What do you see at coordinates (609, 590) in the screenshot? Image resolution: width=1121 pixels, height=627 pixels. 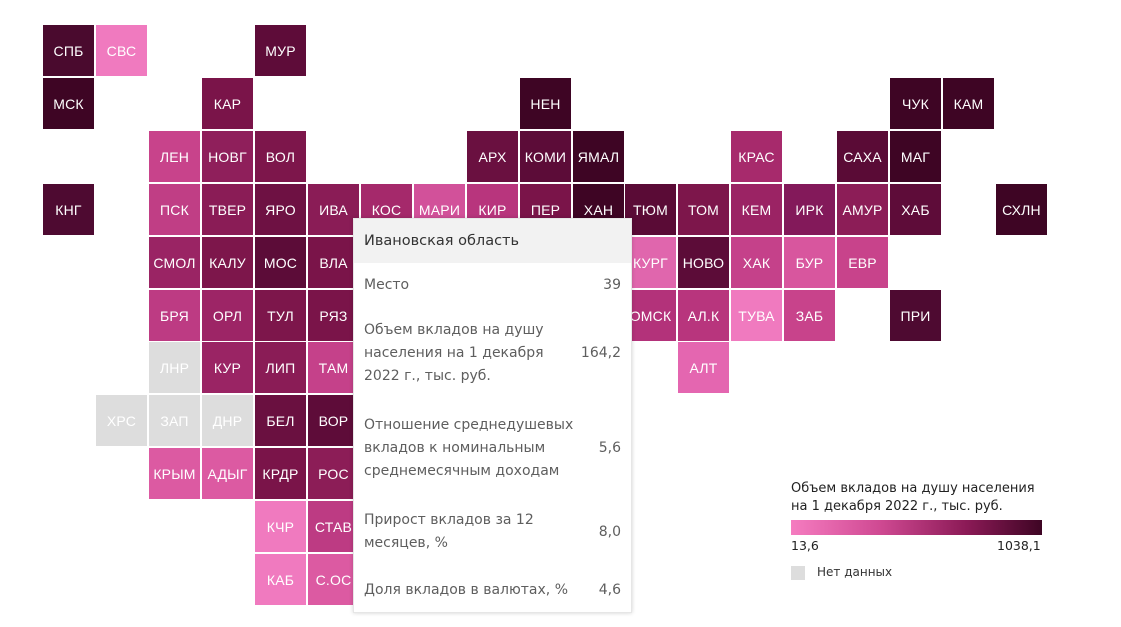 I see `tooltip-value: 4,6` at bounding box center [609, 590].